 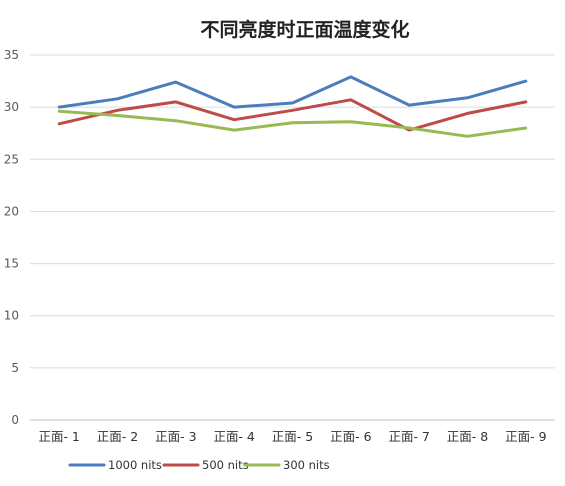 I want to click on legend-label-0: 1000 nits, so click(x=135, y=465).